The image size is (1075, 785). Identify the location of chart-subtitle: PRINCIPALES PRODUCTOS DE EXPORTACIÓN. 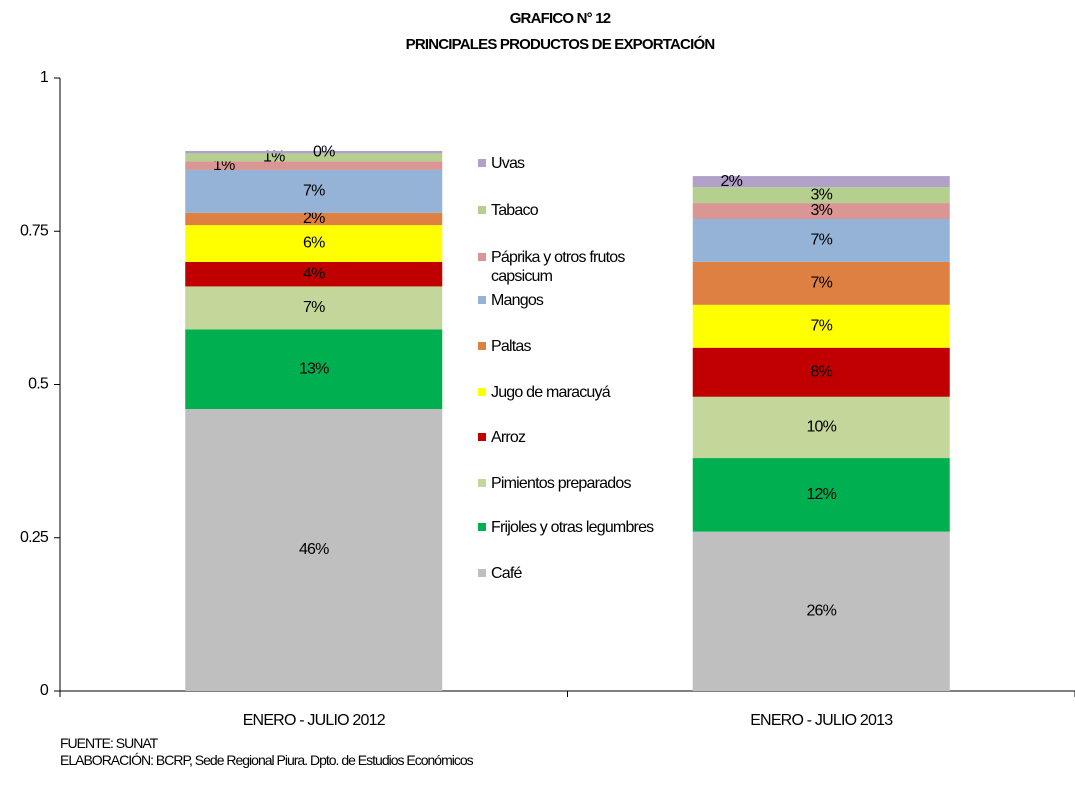
(560, 44).